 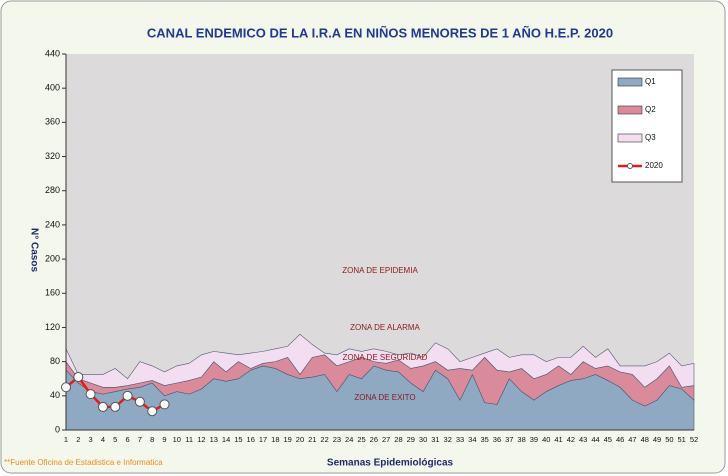 What do you see at coordinates (694, 439) in the screenshot?
I see `x-tick-label: 52` at bounding box center [694, 439].